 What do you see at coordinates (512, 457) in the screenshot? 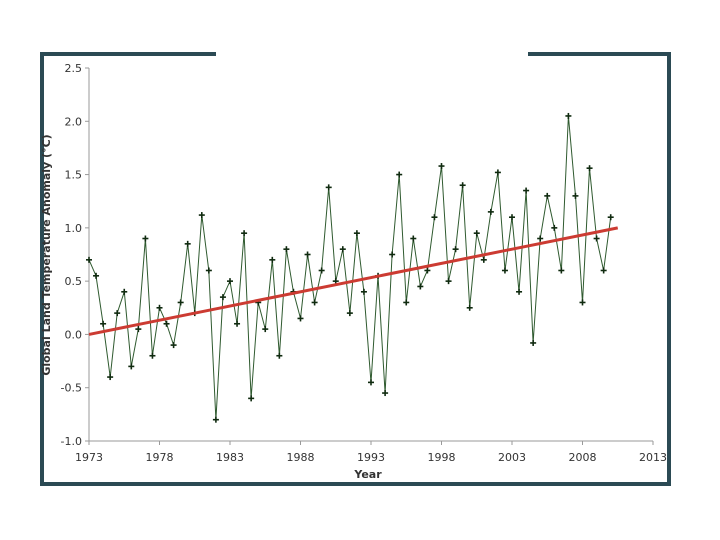
I see `x-tick-label: 2003` at bounding box center [512, 457].